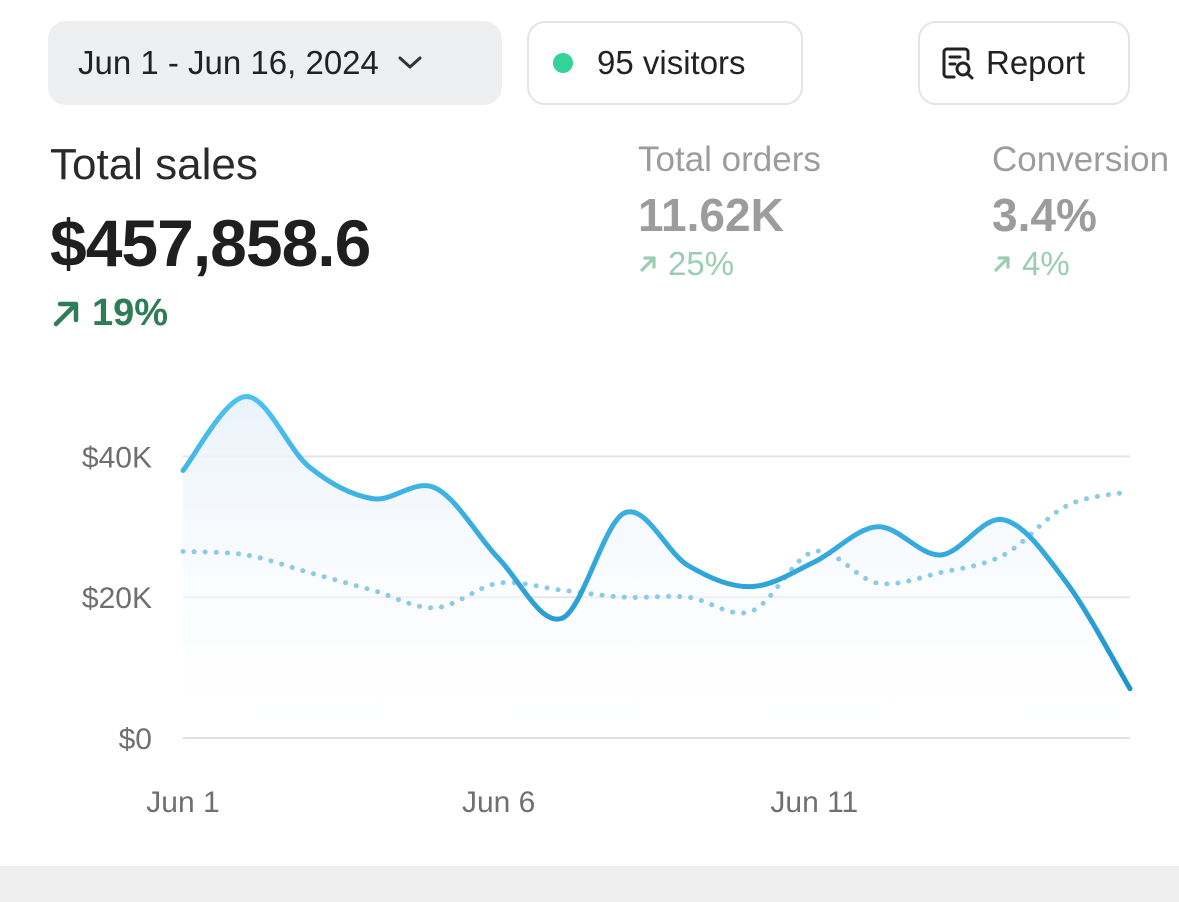 The width and height of the screenshot is (1179, 902). Describe the element at coordinates (701, 263) in the screenshot. I see `total-orders-delta-value: 25%` at that location.